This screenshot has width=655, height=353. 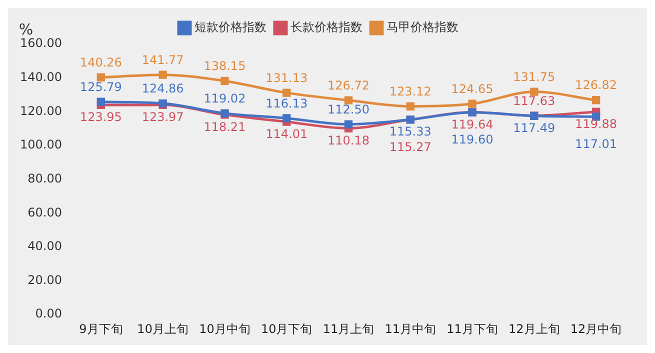 I want to click on data-label: 117.01, so click(x=596, y=143).